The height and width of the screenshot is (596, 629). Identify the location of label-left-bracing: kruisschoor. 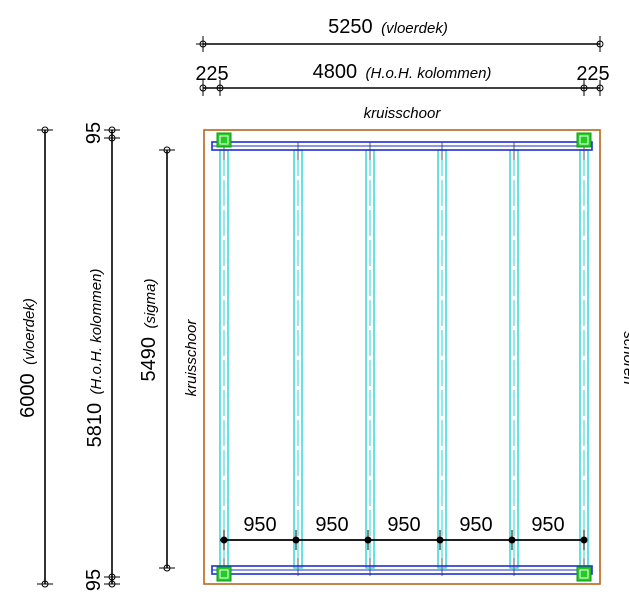
(191, 358).